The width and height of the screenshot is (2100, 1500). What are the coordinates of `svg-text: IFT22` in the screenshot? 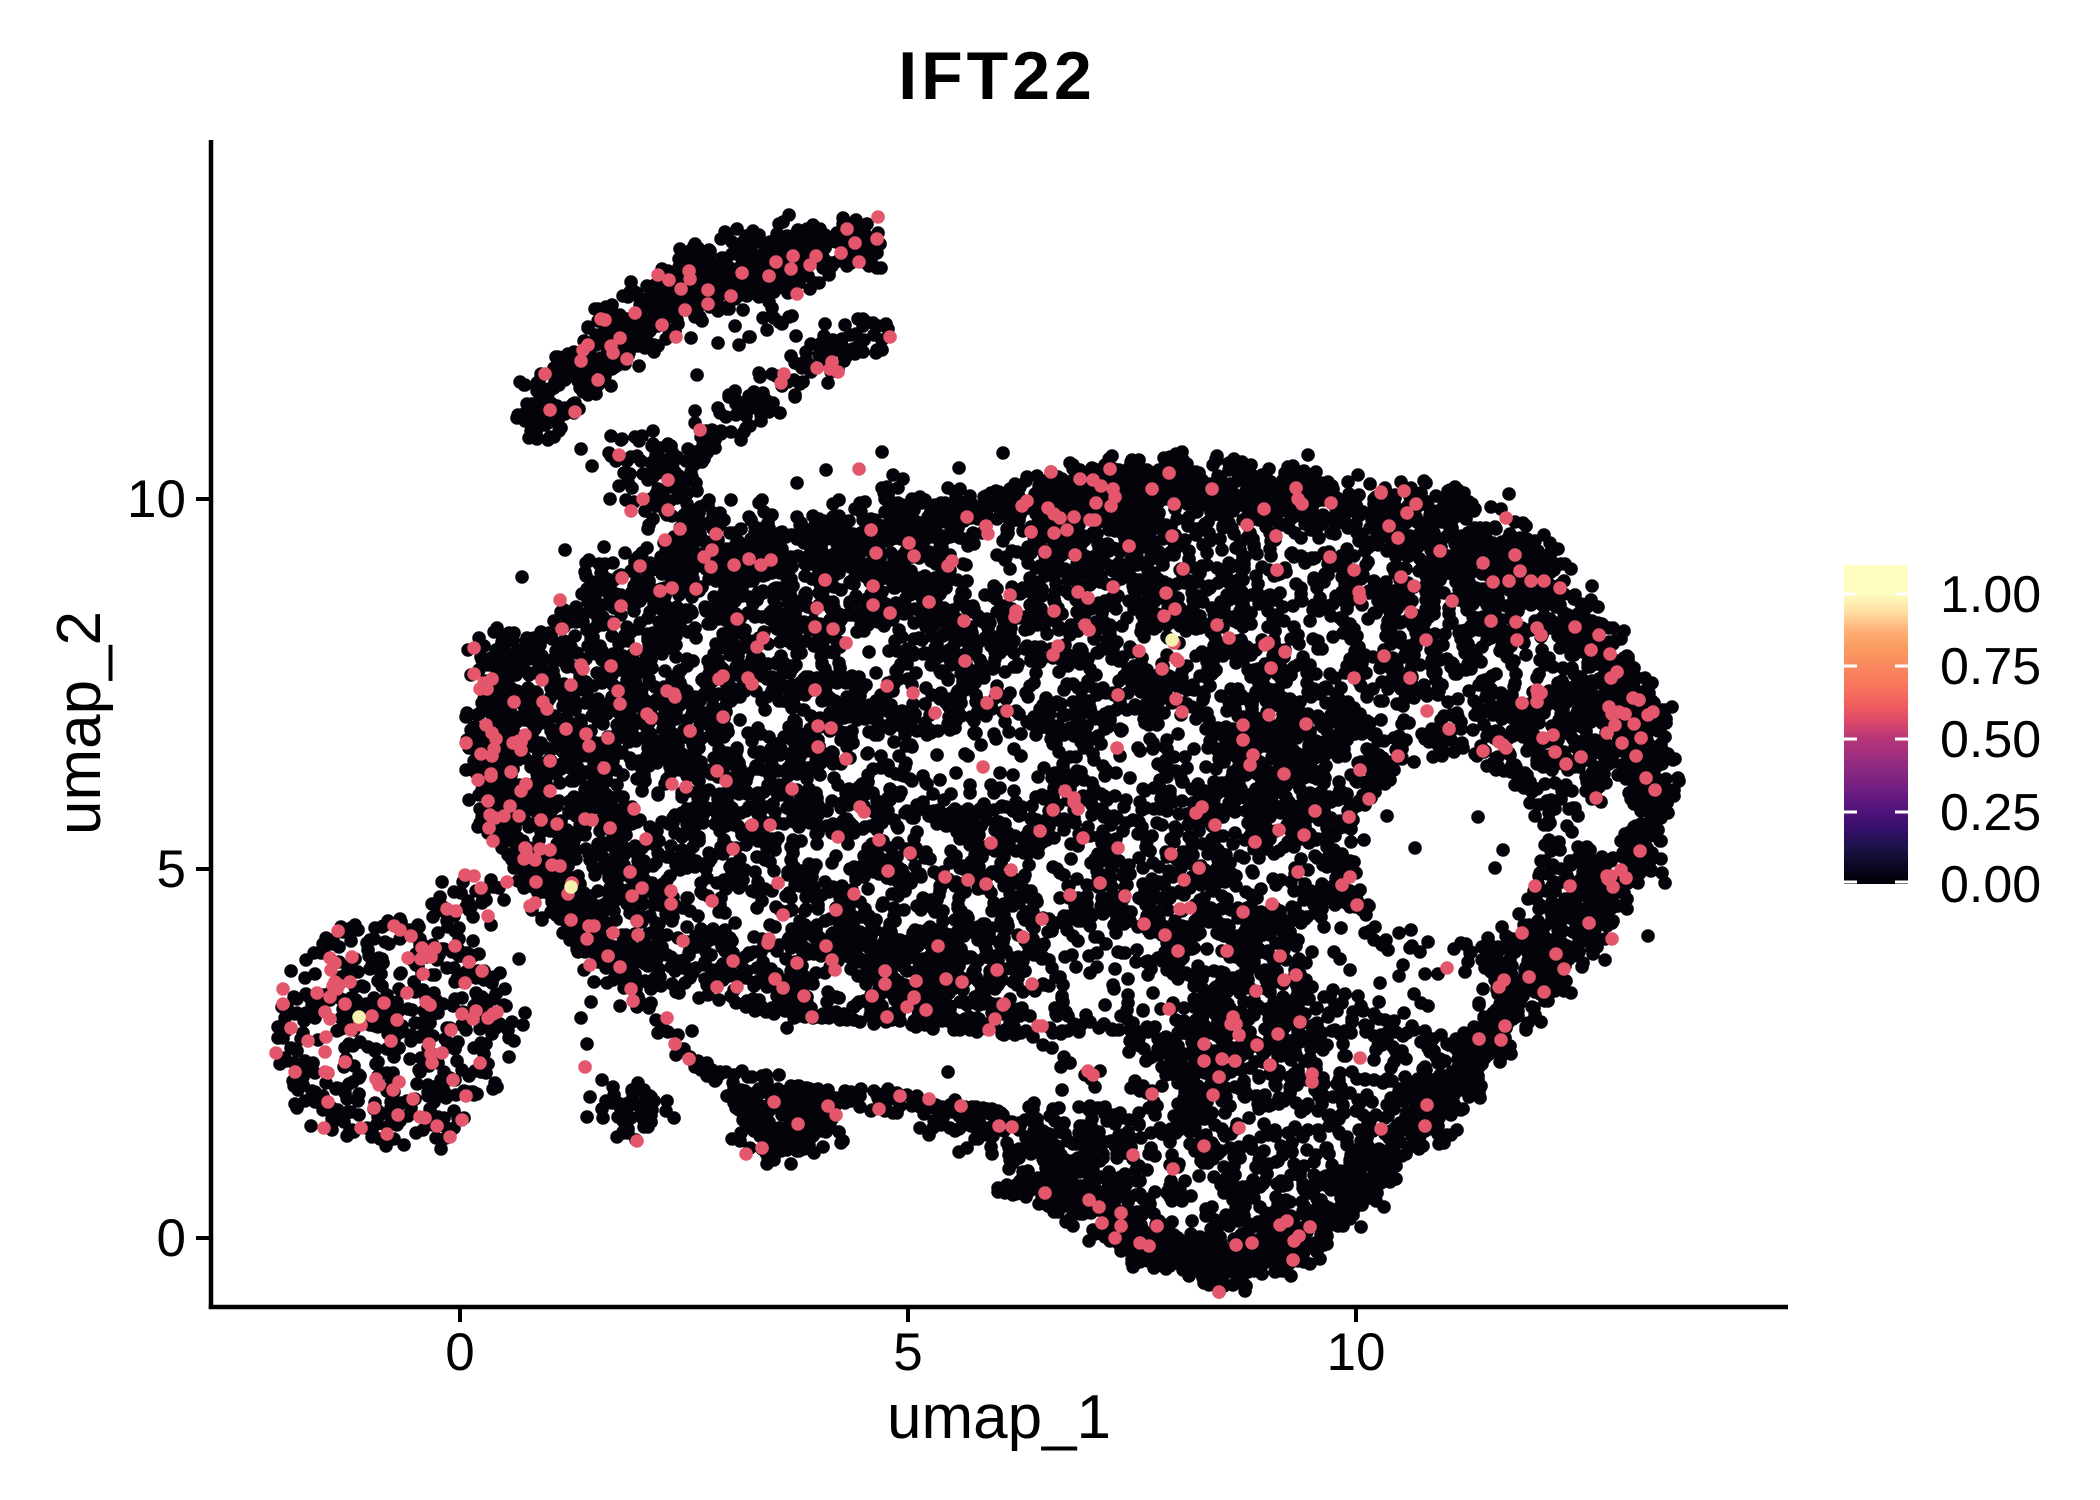 It's located at (997, 76).